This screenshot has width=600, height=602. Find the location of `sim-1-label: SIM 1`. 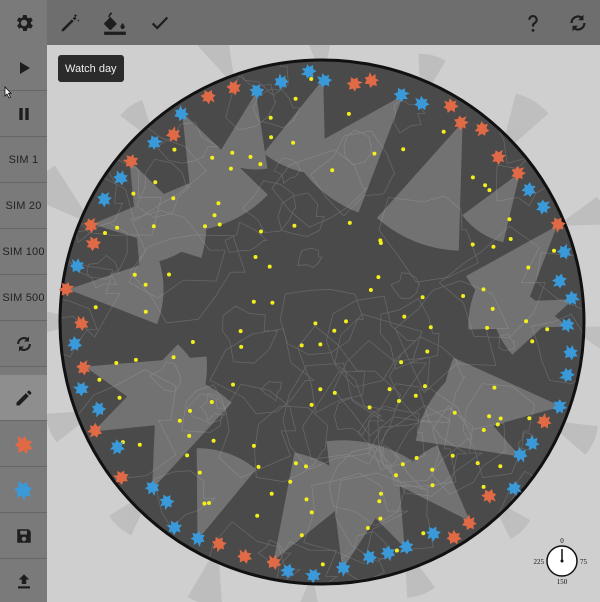

sim-1-label: SIM 1 is located at coordinates (23, 159).